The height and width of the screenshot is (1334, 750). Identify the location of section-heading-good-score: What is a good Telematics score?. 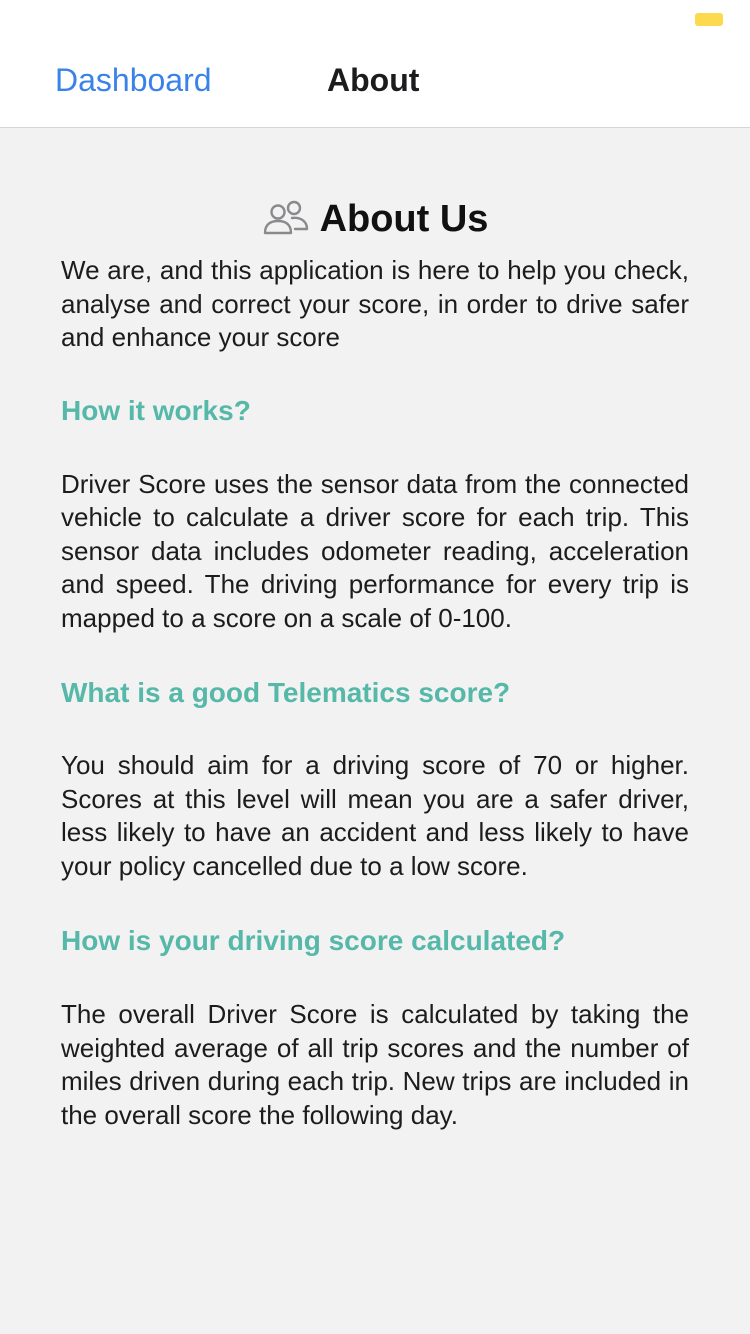
(286, 692).